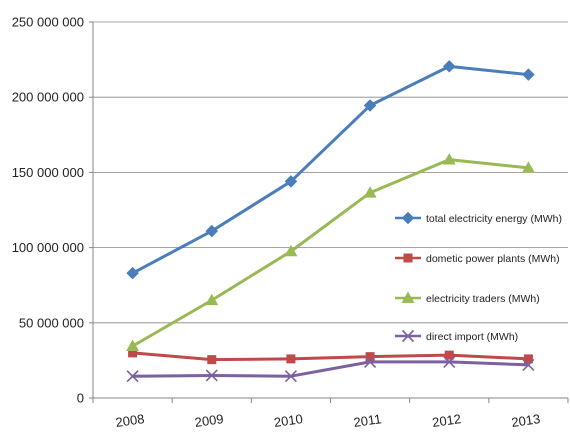  I want to click on legend-item: dometic power plants (MWh), so click(477, 259).